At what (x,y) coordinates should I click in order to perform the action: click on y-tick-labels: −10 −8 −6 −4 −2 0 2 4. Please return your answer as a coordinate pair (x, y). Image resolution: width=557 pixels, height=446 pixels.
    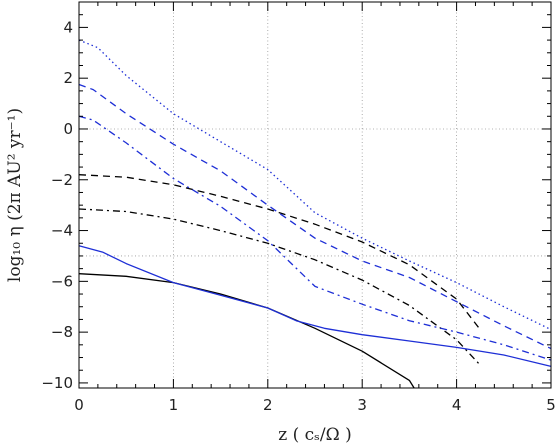
    Looking at the image, I should click on (57, 205).